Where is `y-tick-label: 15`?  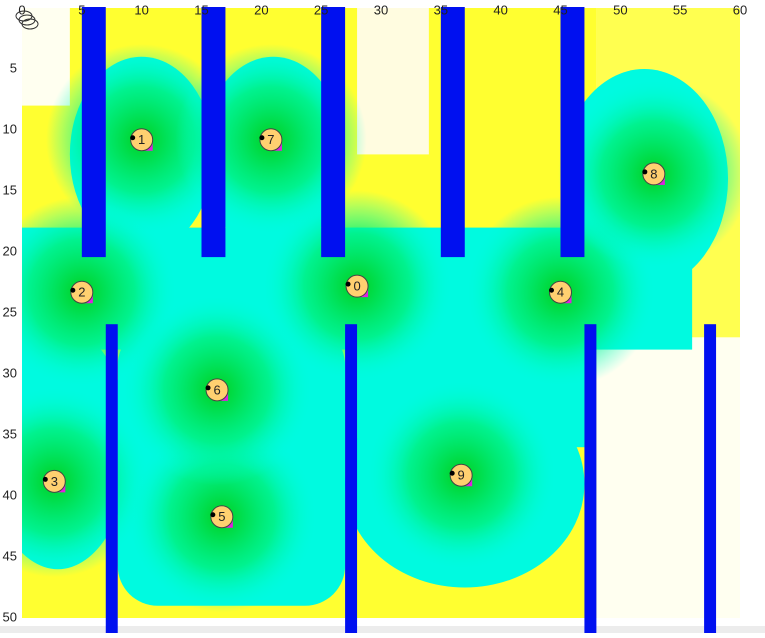
y-tick-label: 15 is located at coordinates (10, 189).